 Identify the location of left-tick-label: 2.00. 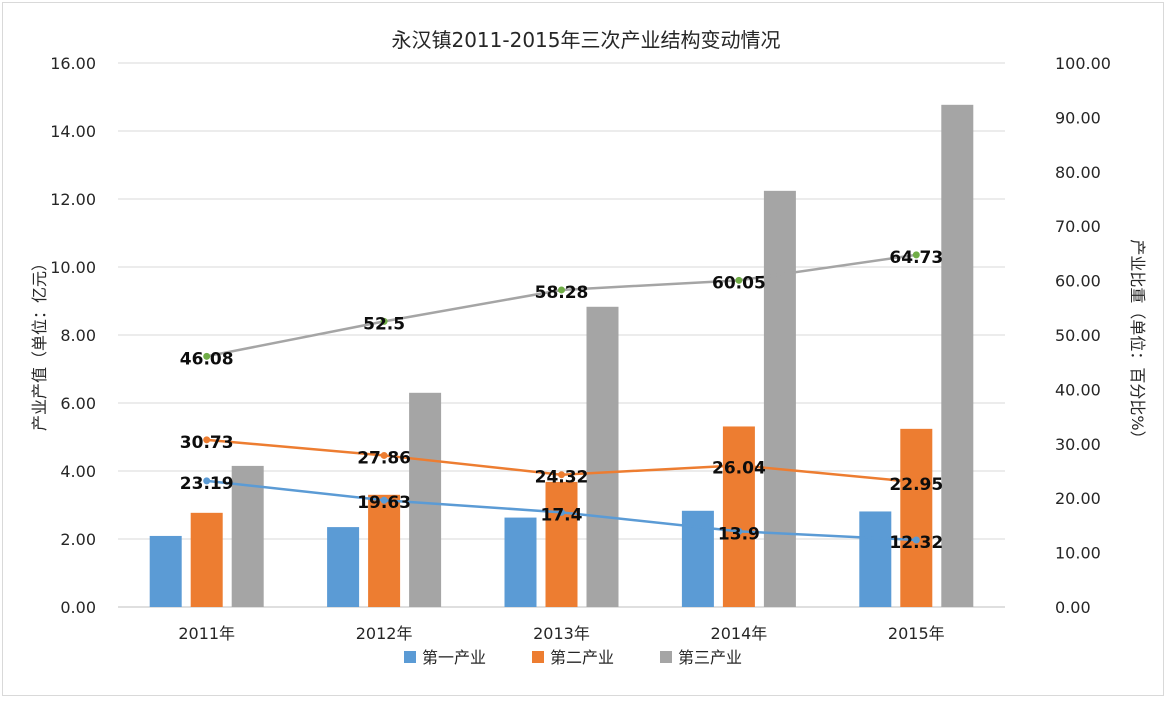
(78, 539).